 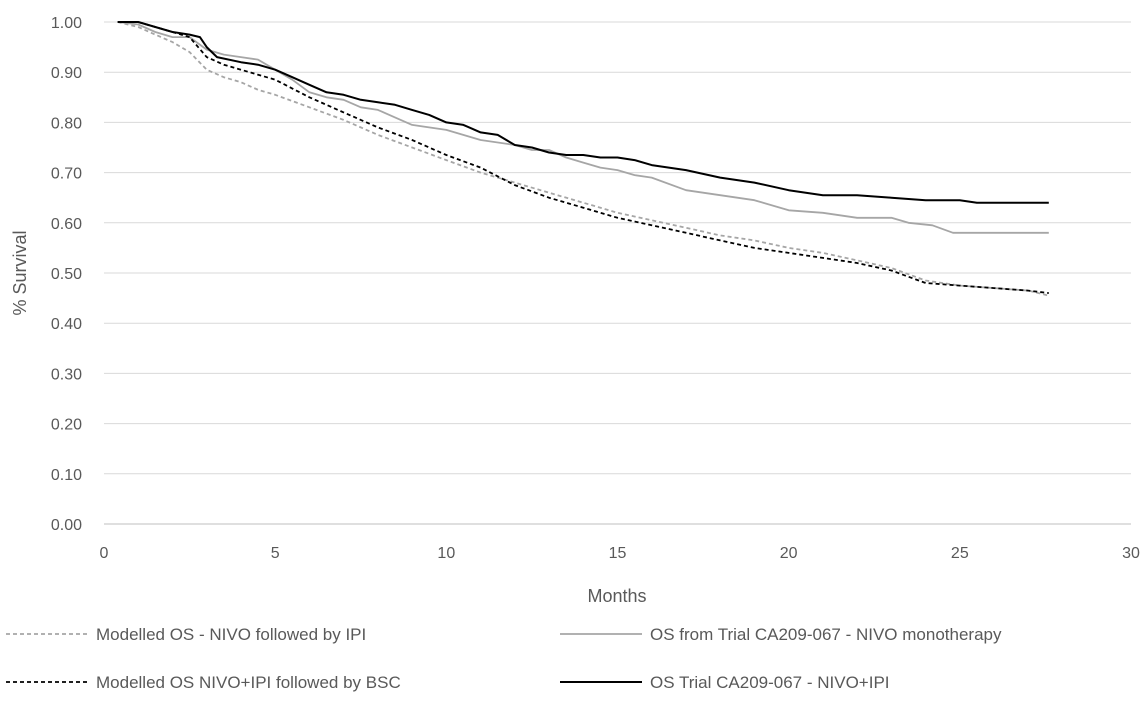 I want to click on y-tick-label: 0.10, so click(x=66, y=475).